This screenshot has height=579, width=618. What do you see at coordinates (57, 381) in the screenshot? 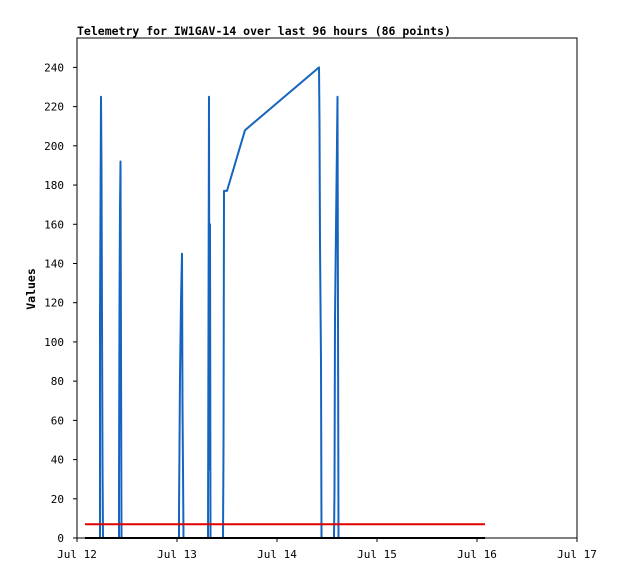
I see `y-tick-label: 80` at bounding box center [57, 381].